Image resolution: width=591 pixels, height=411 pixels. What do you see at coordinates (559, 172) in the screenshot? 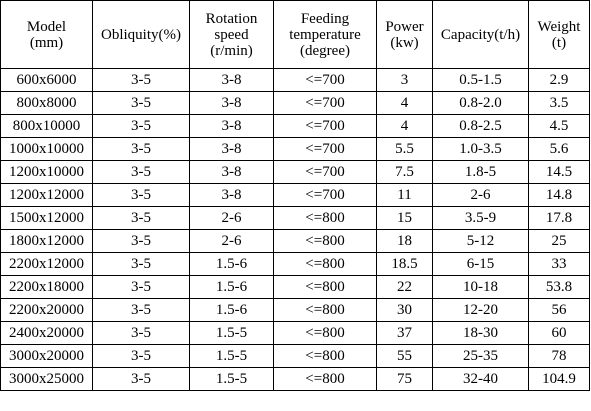
I see `cell-weight: 14.5` at bounding box center [559, 172].